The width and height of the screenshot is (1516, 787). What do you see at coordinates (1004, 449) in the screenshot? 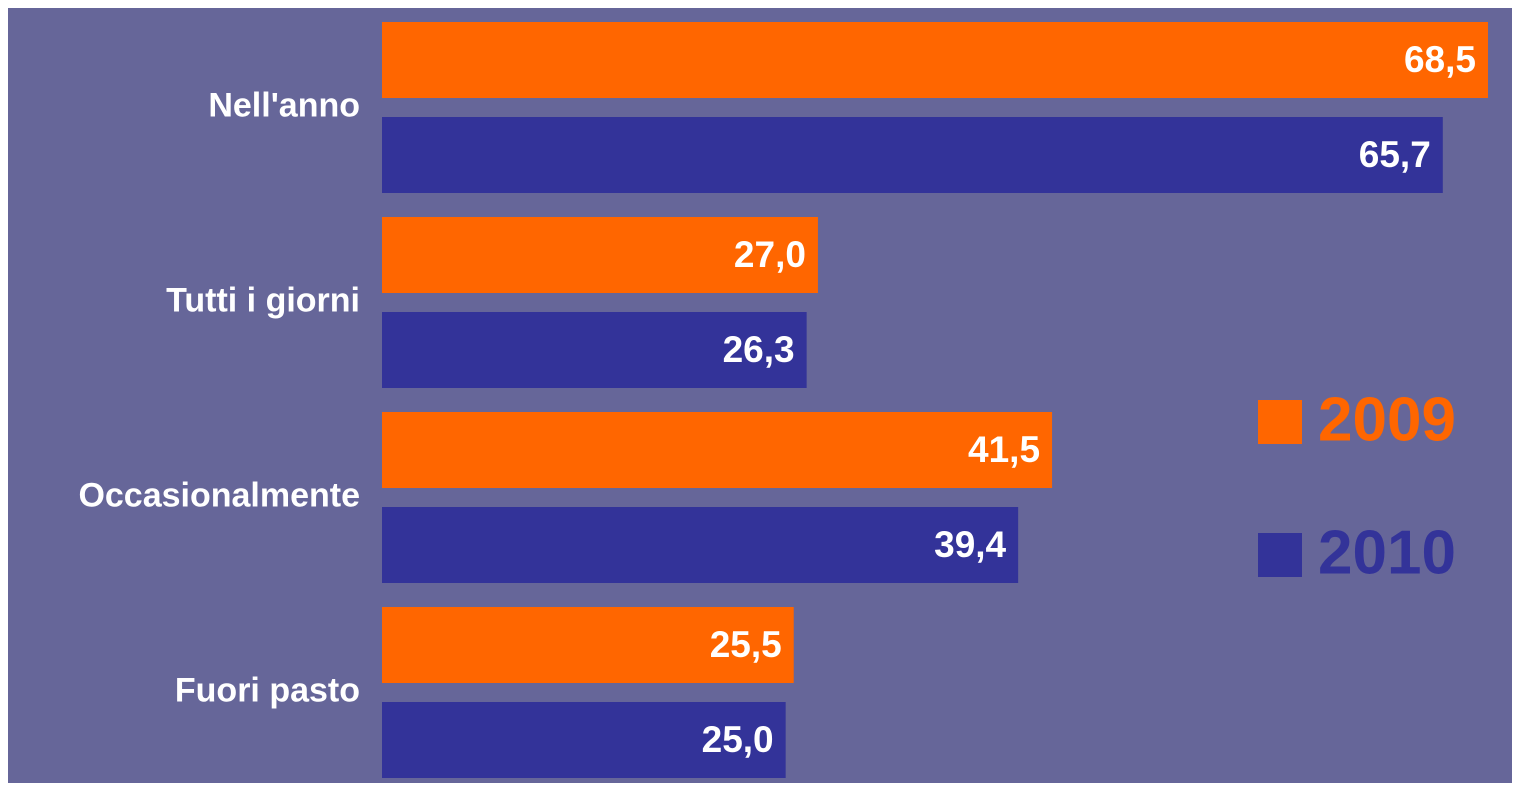
I see `value-label: 41,5` at bounding box center [1004, 449].